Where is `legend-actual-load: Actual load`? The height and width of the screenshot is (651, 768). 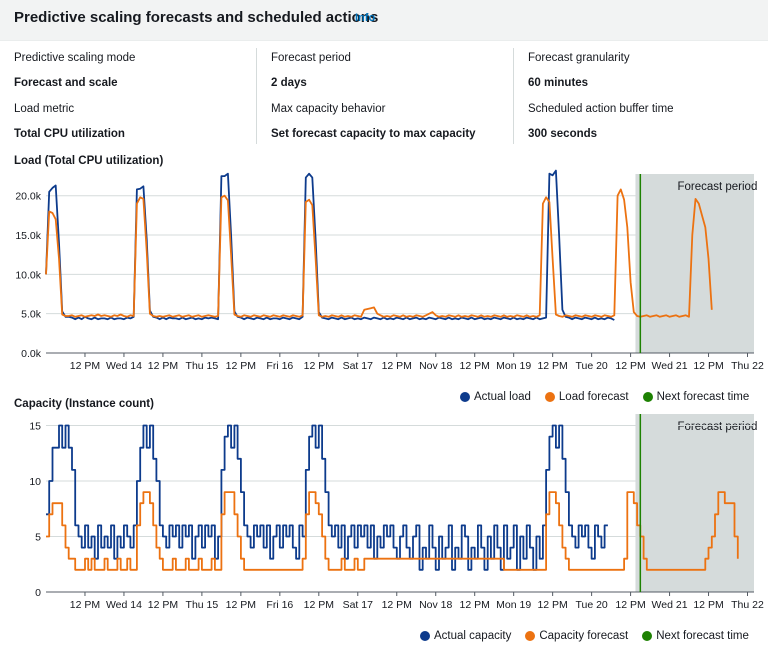 legend-actual-load: Actual load is located at coordinates (495, 397).